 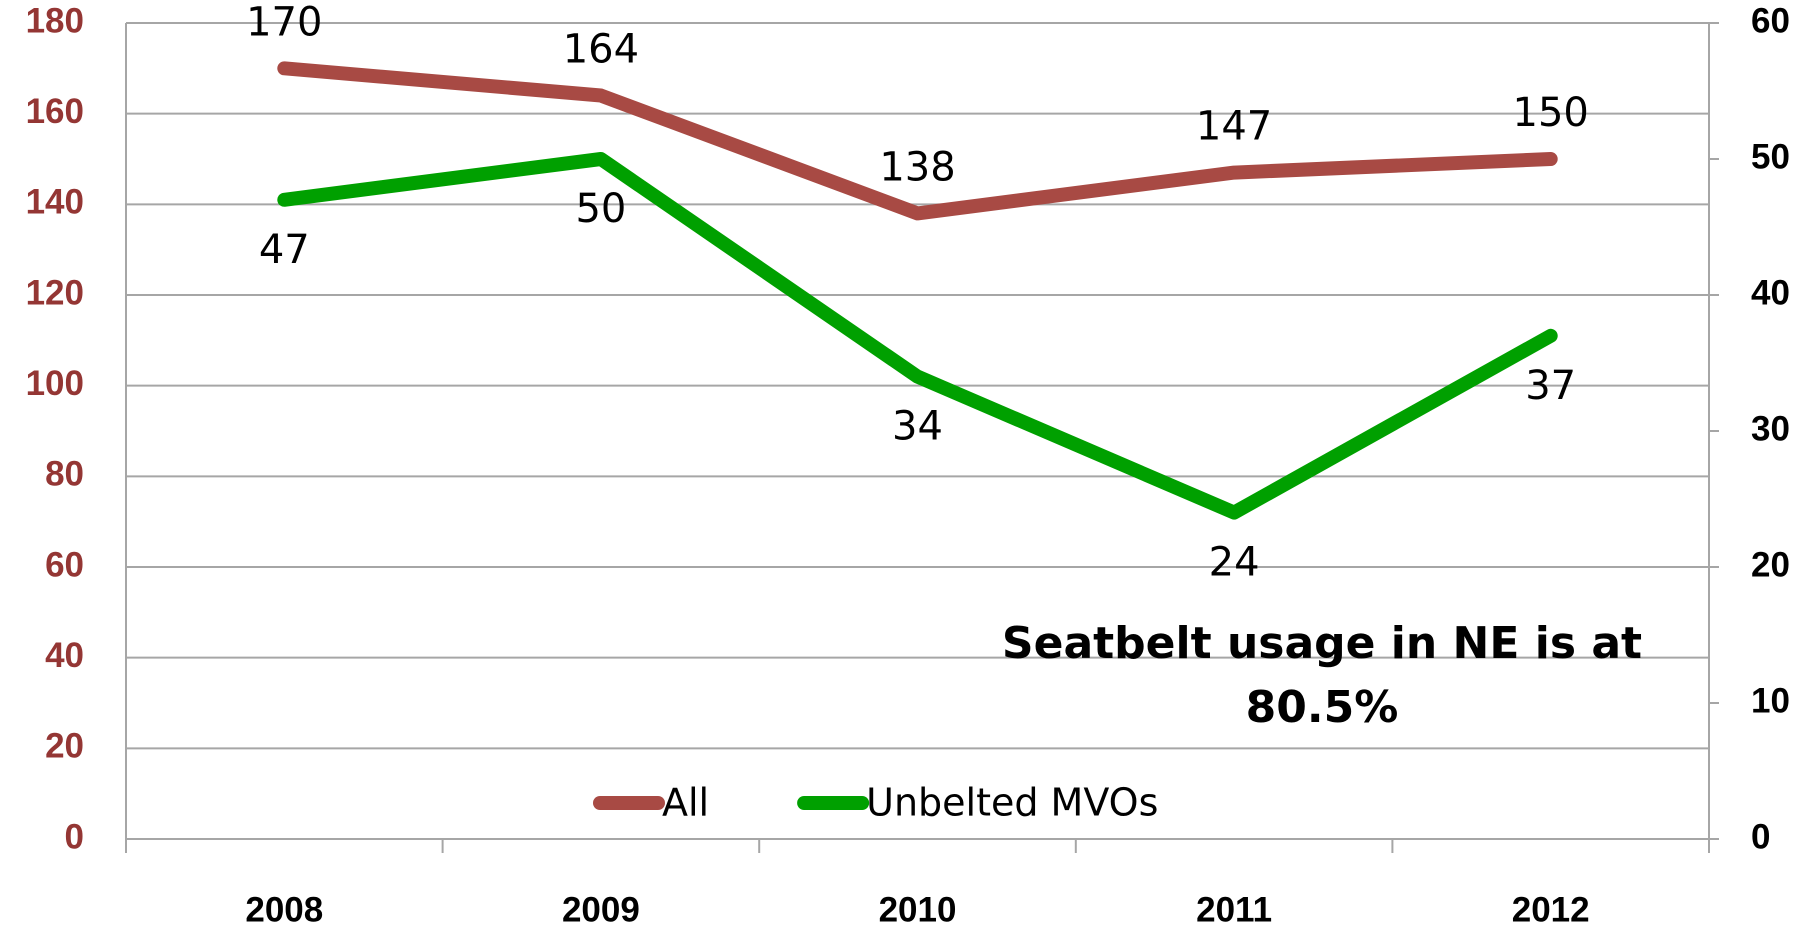 What do you see at coordinates (55, 111) in the screenshot?
I see `y-tick-label: 160` at bounding box center [55, 111].